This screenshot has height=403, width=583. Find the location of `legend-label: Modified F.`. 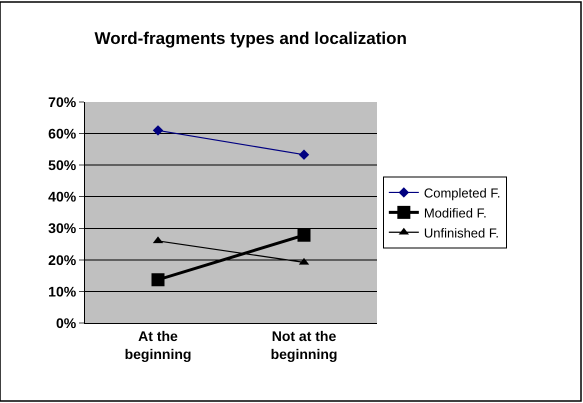

legend-label: Modified F. is located at coordinates (455, 212).